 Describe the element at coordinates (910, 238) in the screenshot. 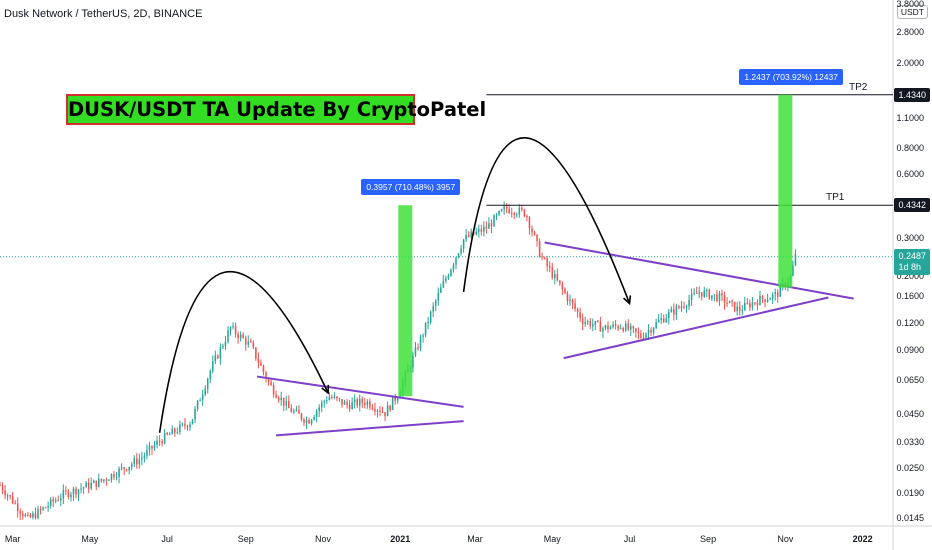

I see `y-tick-label: 0.3000` at that location.